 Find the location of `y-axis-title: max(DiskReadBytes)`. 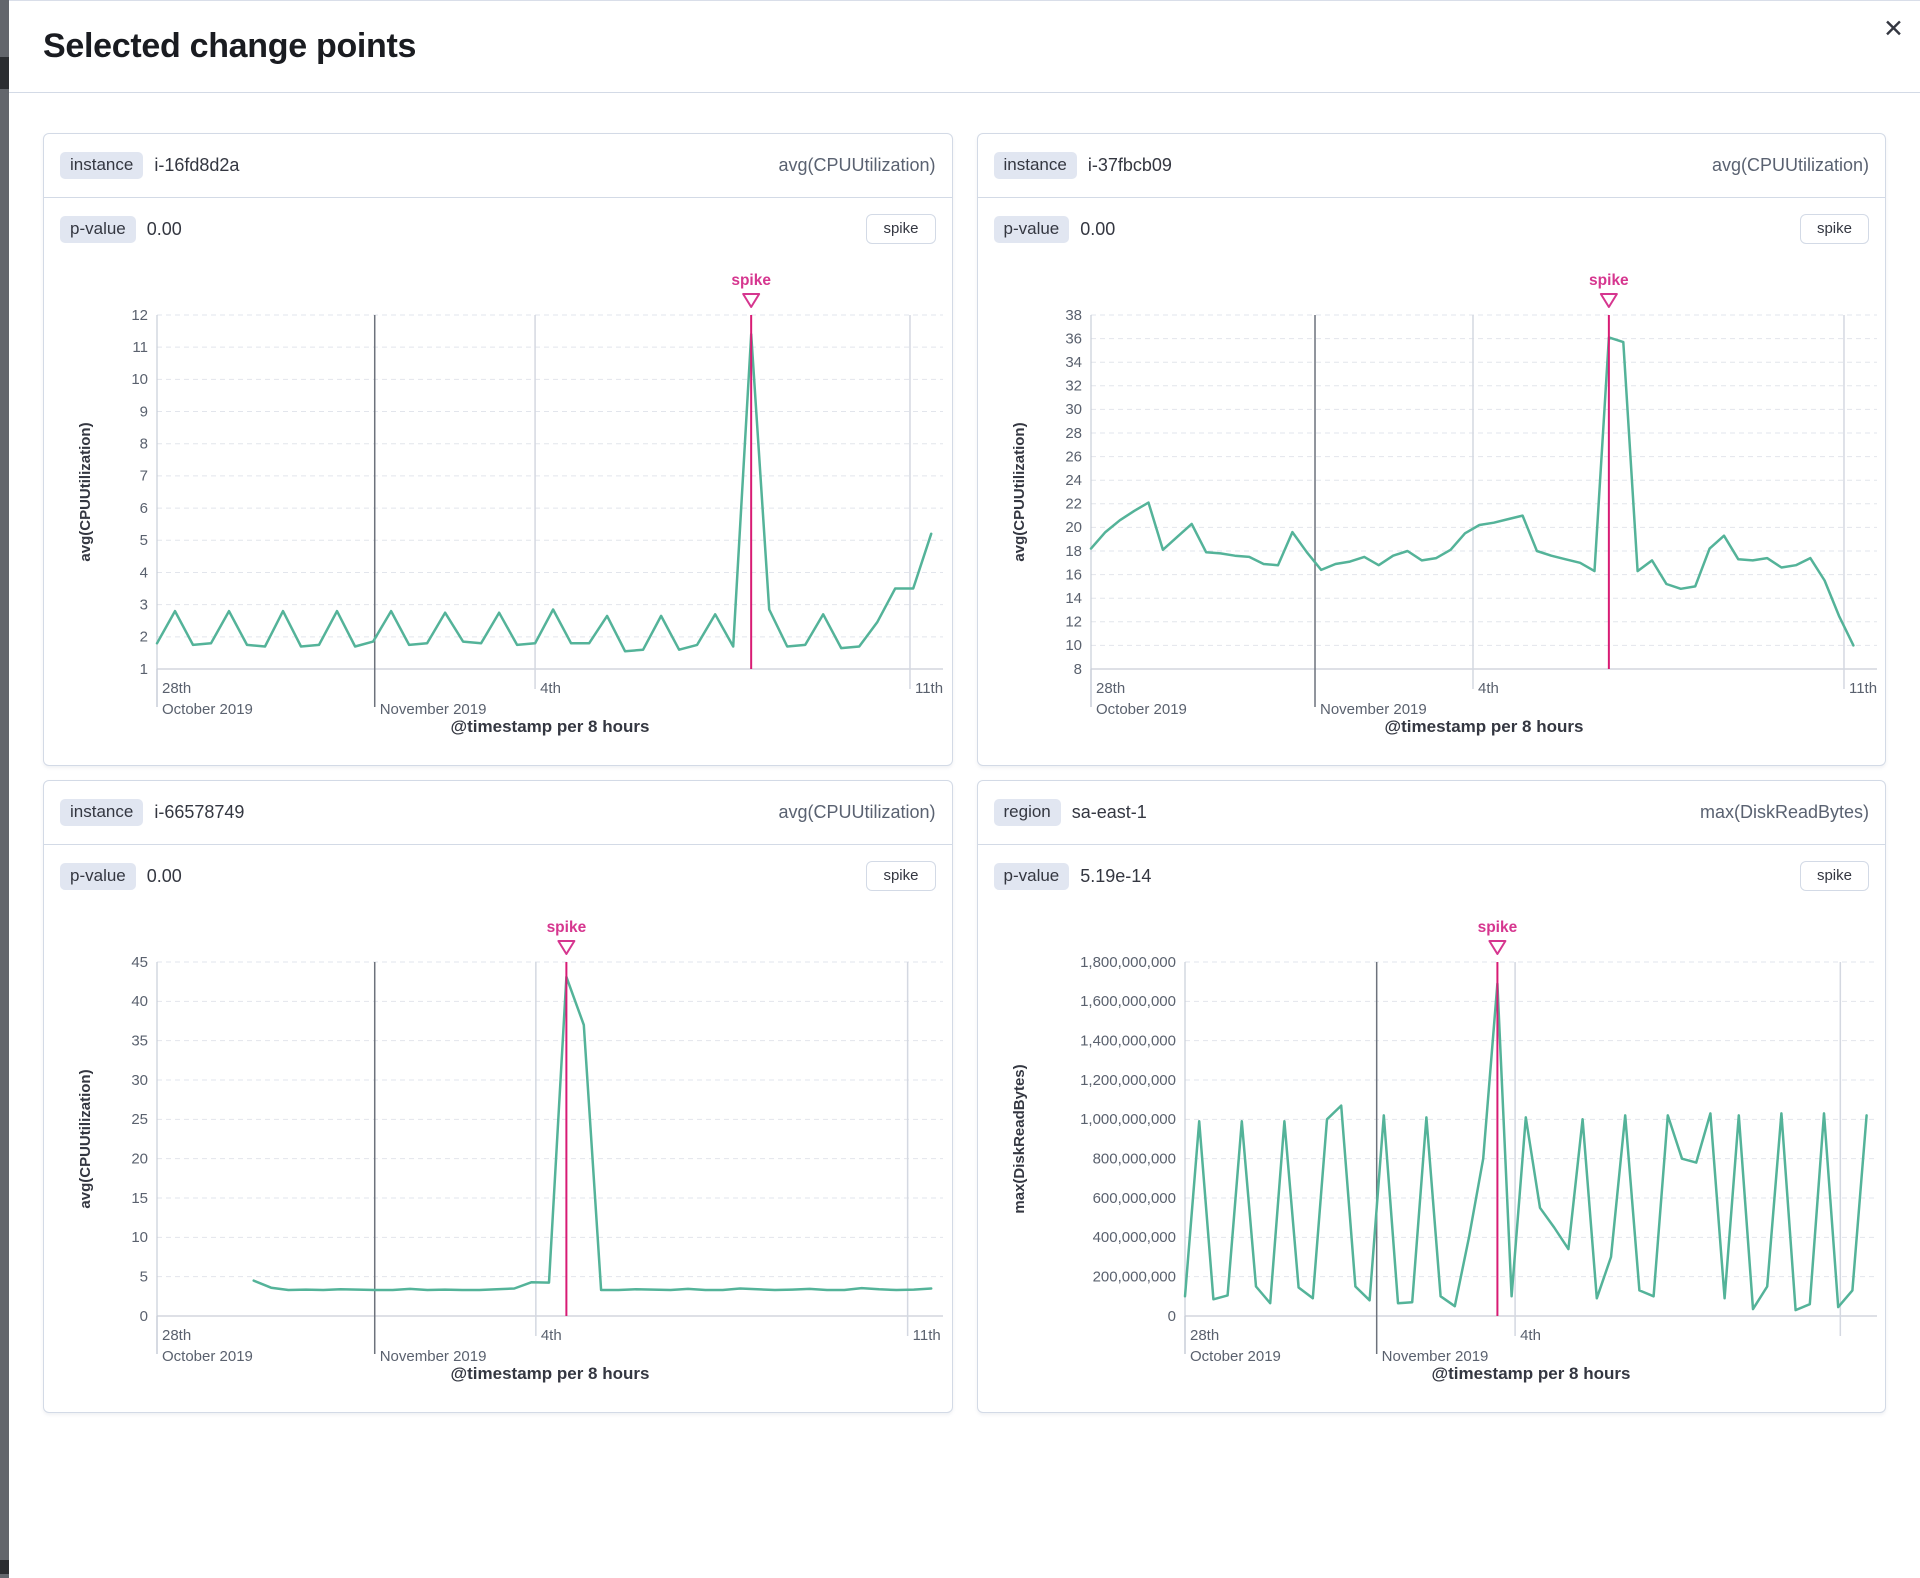

y-axis-title: max(DiskReadBytes) is located at coordinates (1019, 1138).